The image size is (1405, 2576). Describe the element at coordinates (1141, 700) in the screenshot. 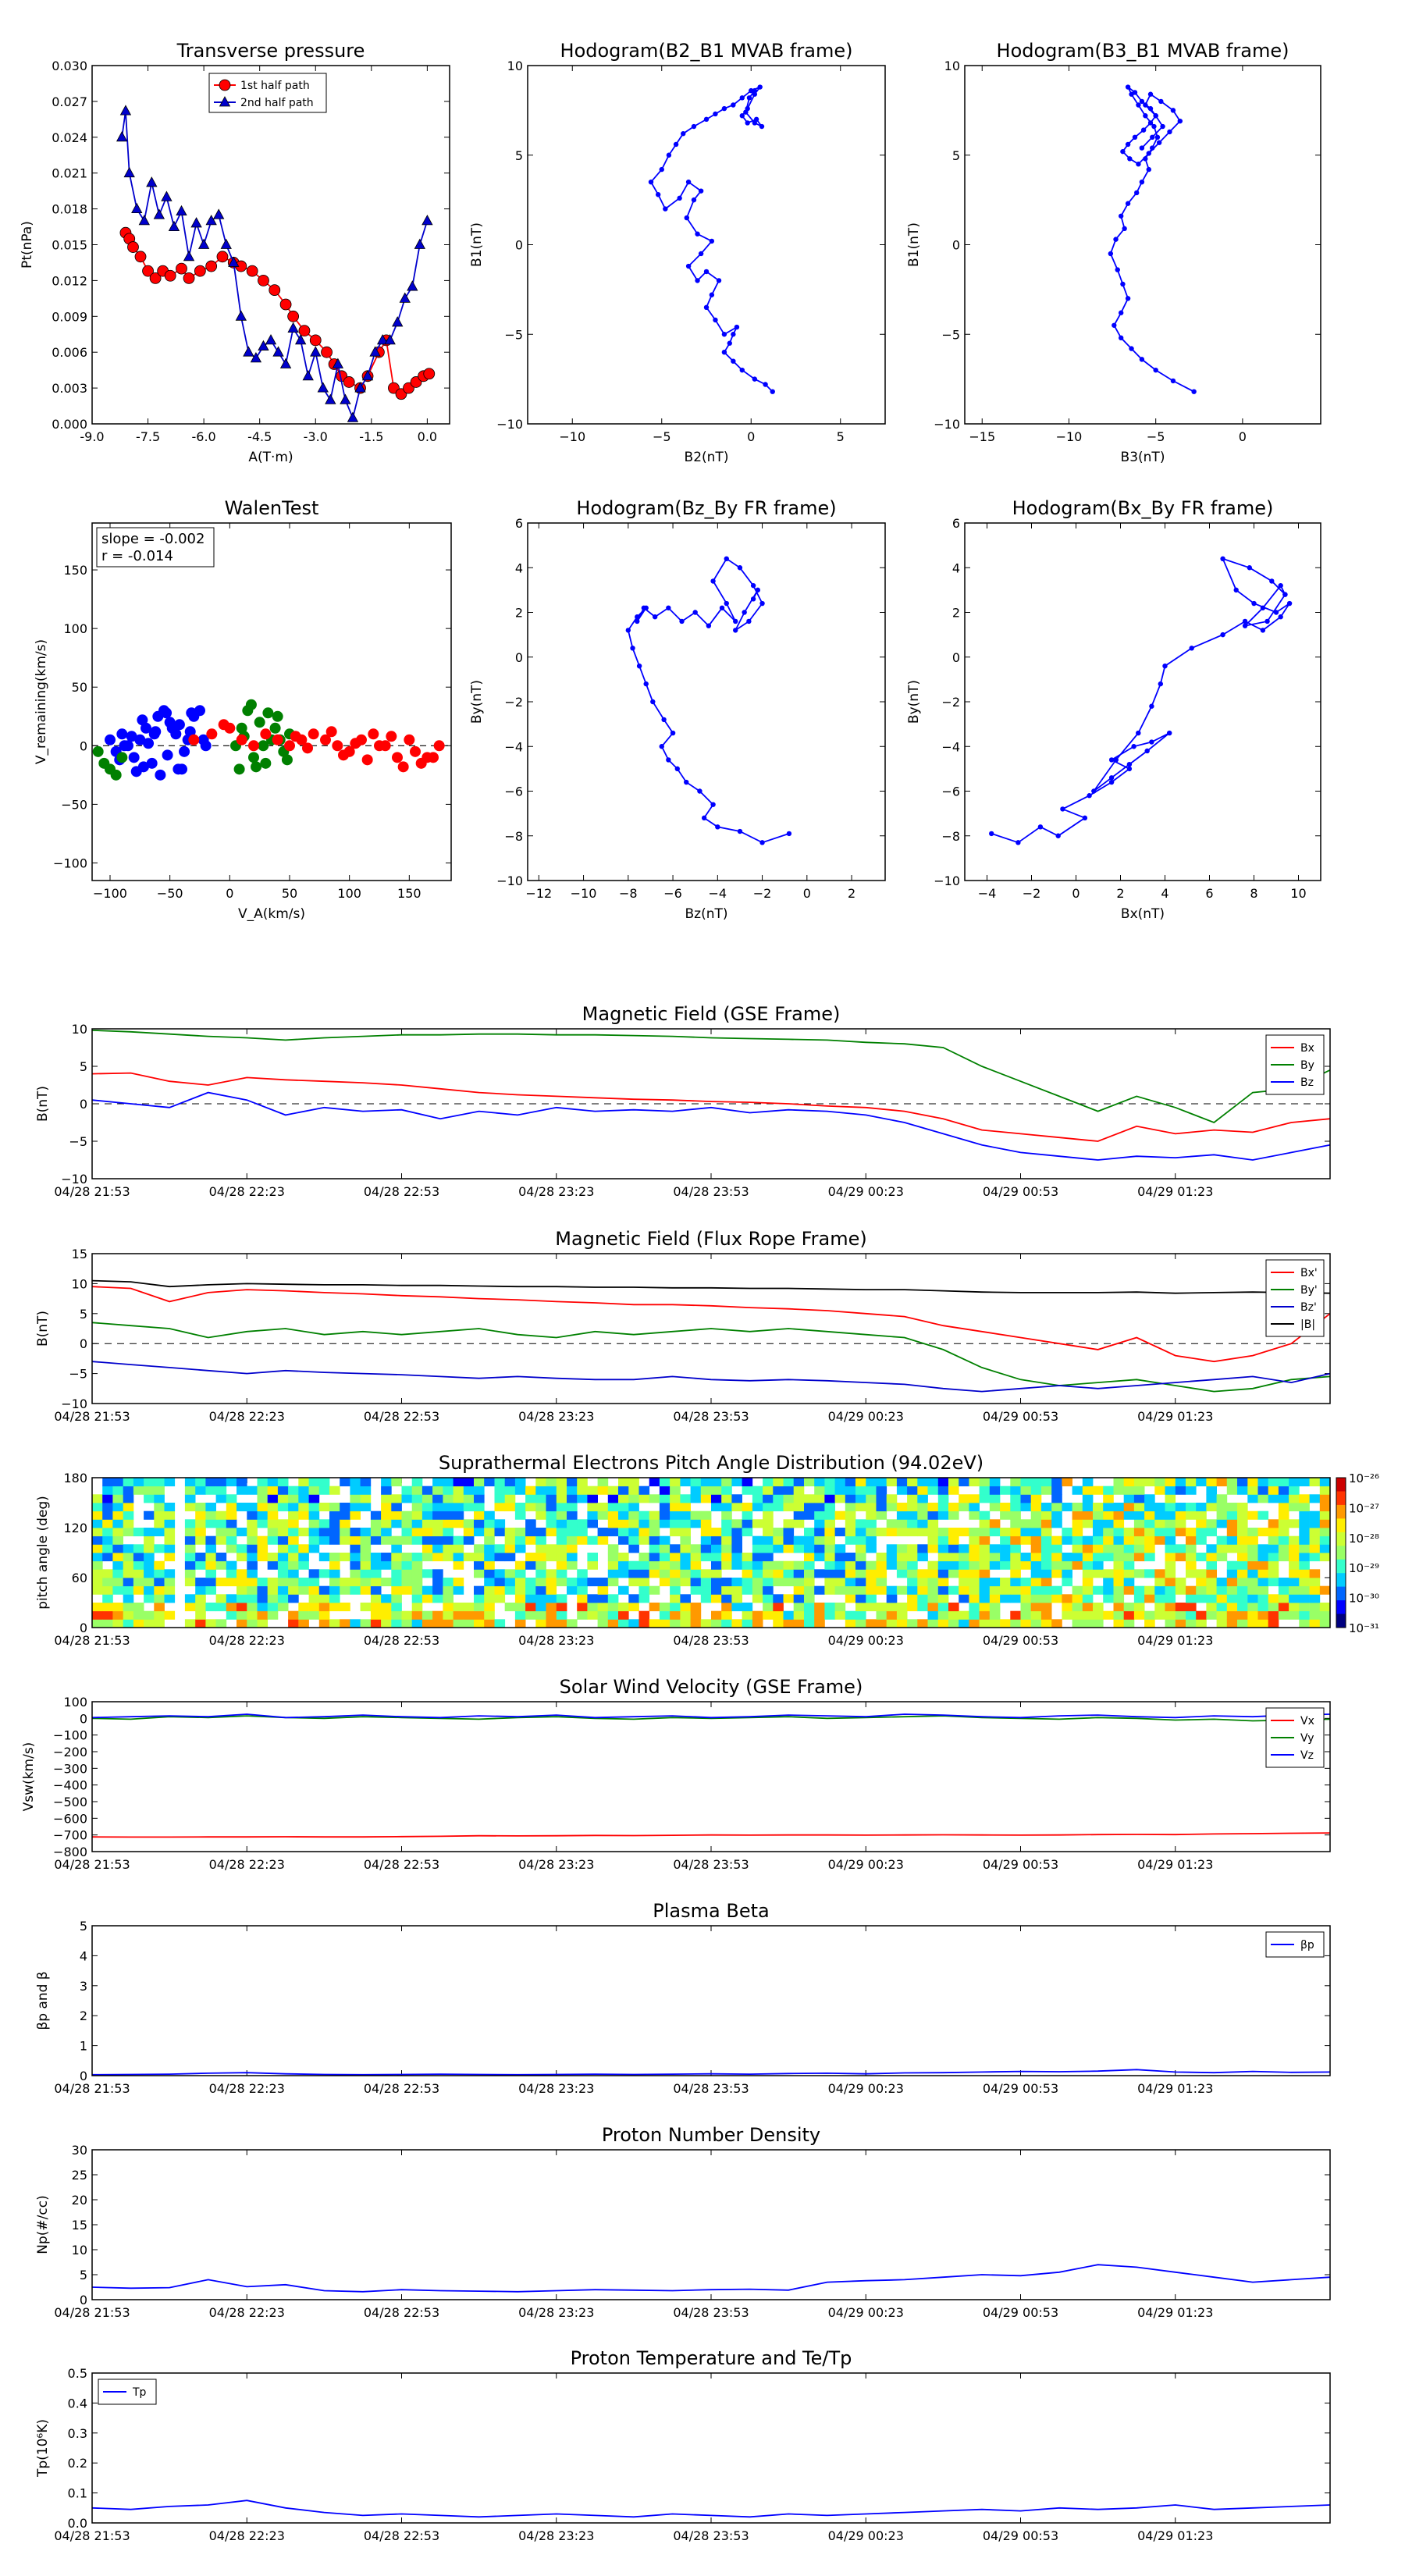

I see `series-line` at that location.